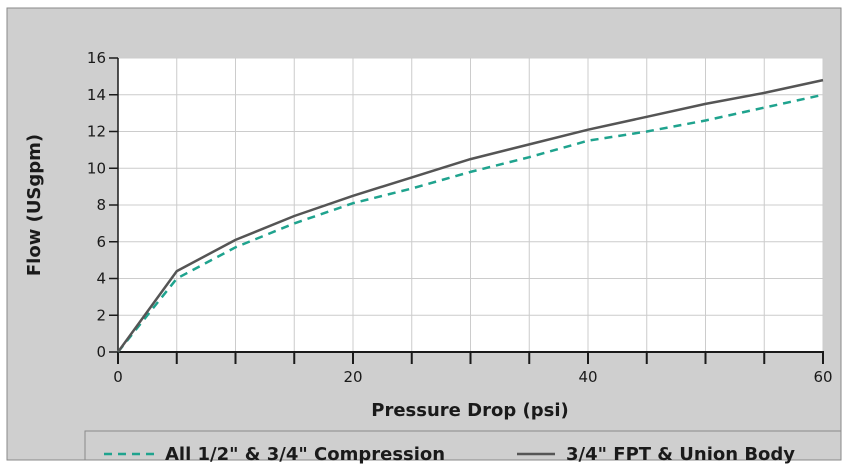 The height and width of the screenshot is (468, 846). I want to click on legend-label-fpt-union: 3/4" FPT & Union Body, so click(680, 454).